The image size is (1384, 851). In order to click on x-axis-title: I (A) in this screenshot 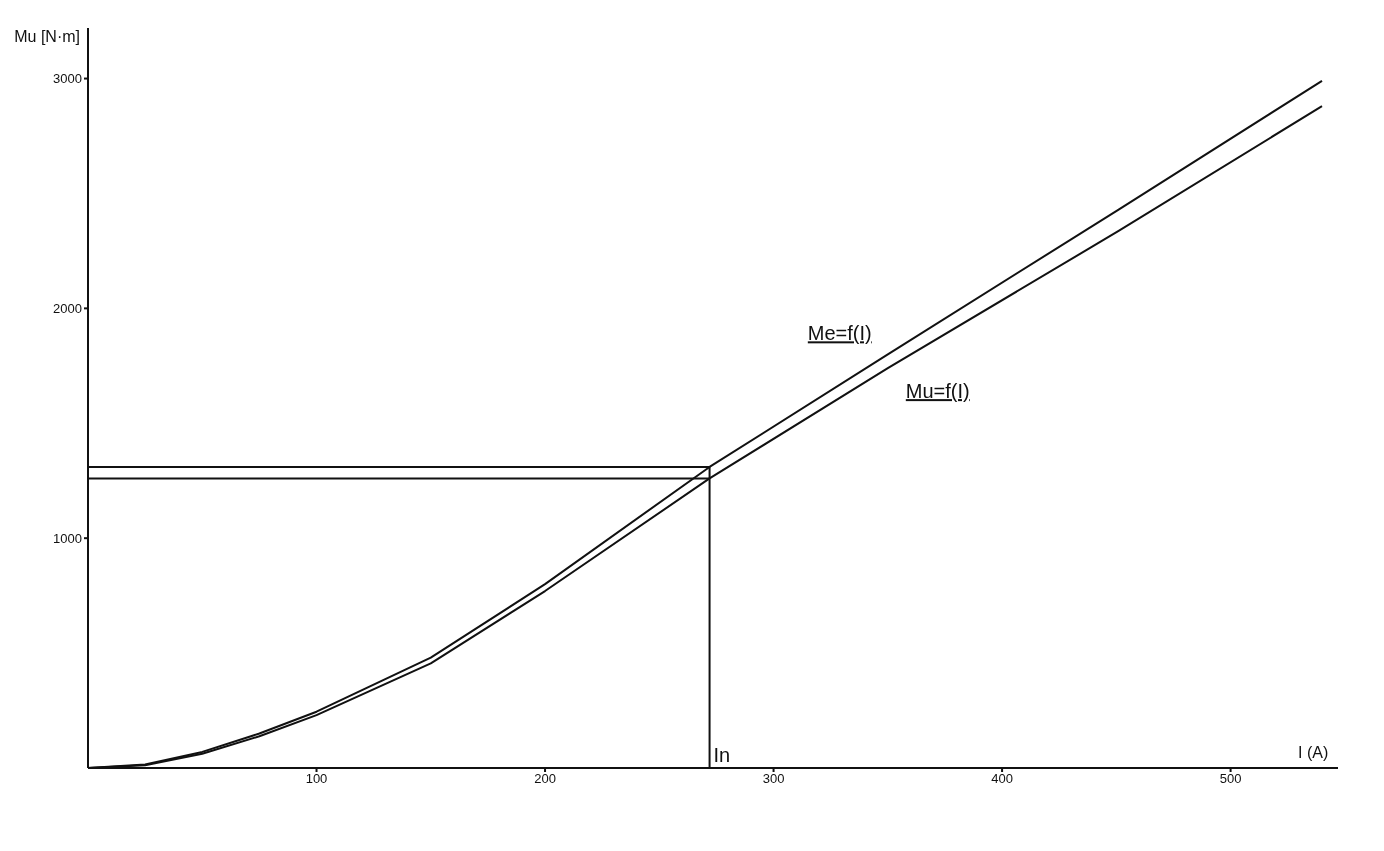, I will do `click(1313, 752)`.